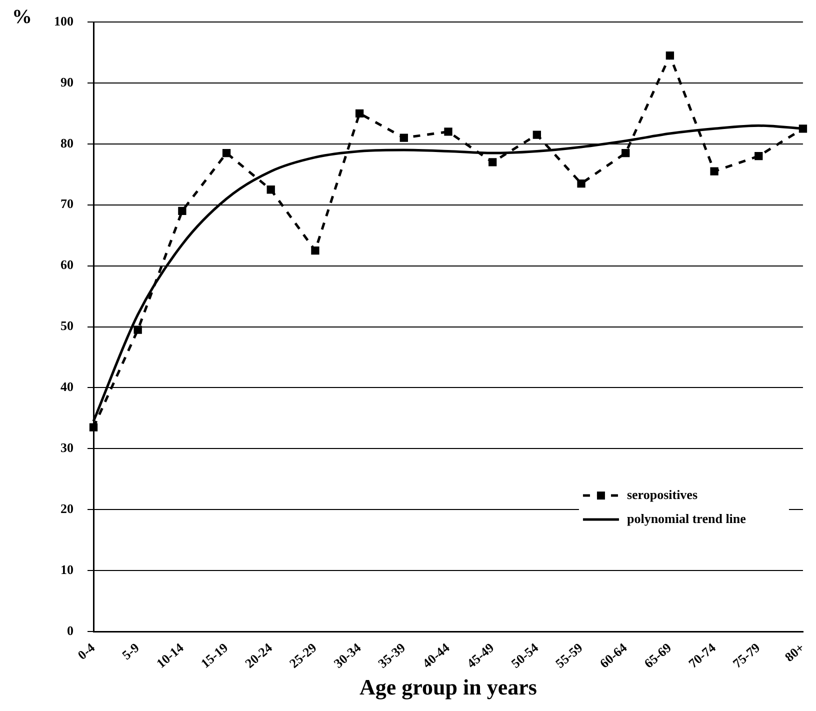 The image size is (816, 711). I want to click on y-tick-label: 50, so click(67, 326).